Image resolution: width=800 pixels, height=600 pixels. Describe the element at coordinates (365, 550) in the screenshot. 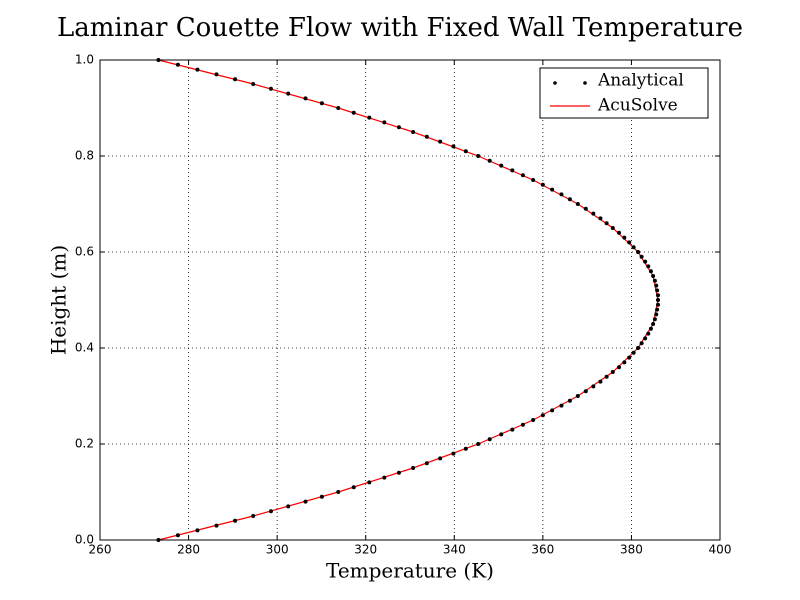

I see `x-tick-label: 320` at that location.